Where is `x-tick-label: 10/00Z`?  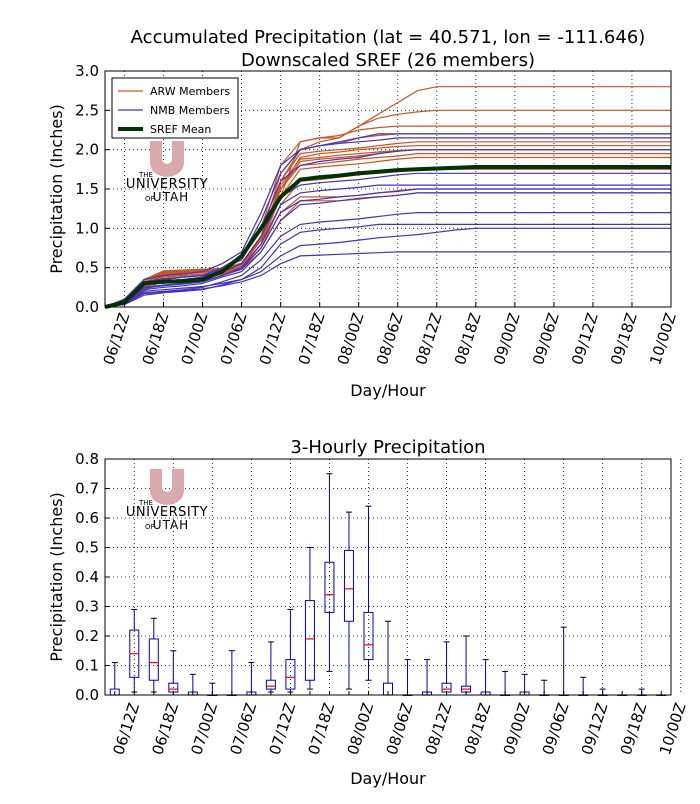
x-tick-label: 10/00Z is located at coordinates (673, 729).